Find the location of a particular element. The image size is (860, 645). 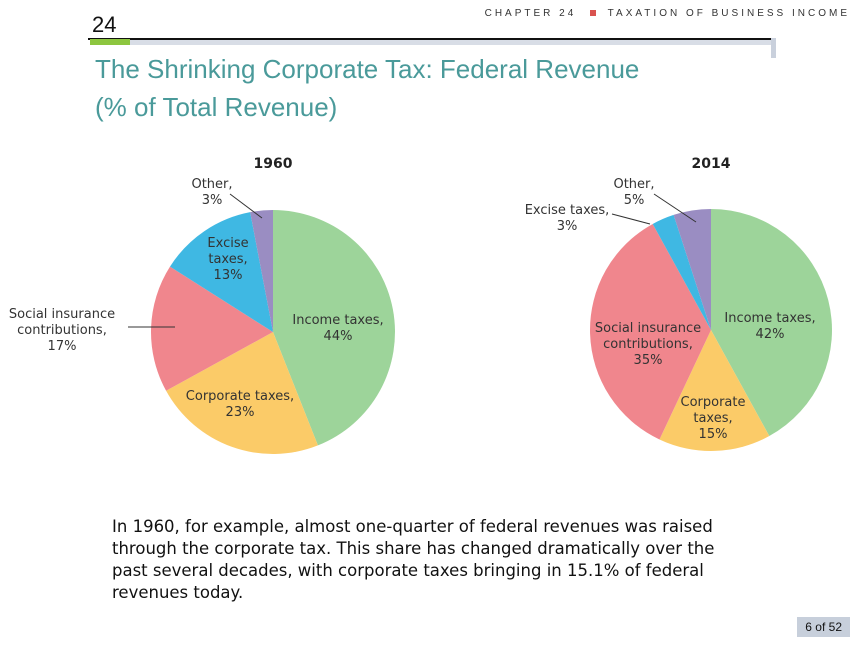

slice-label: Social insurance contributions, 17% is located at coordinates (62, 330).